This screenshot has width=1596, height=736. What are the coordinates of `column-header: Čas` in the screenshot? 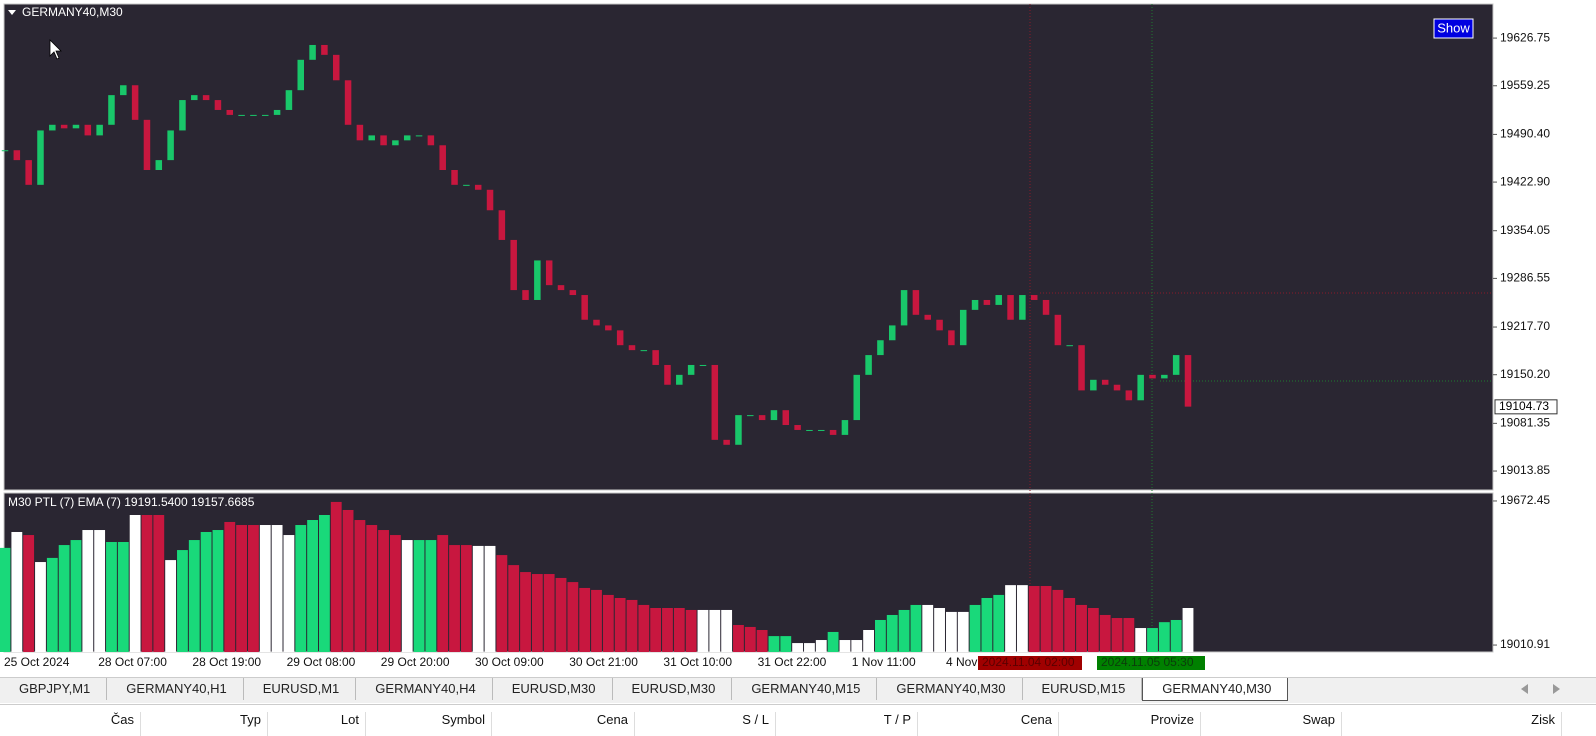 It's located at (70, 724).